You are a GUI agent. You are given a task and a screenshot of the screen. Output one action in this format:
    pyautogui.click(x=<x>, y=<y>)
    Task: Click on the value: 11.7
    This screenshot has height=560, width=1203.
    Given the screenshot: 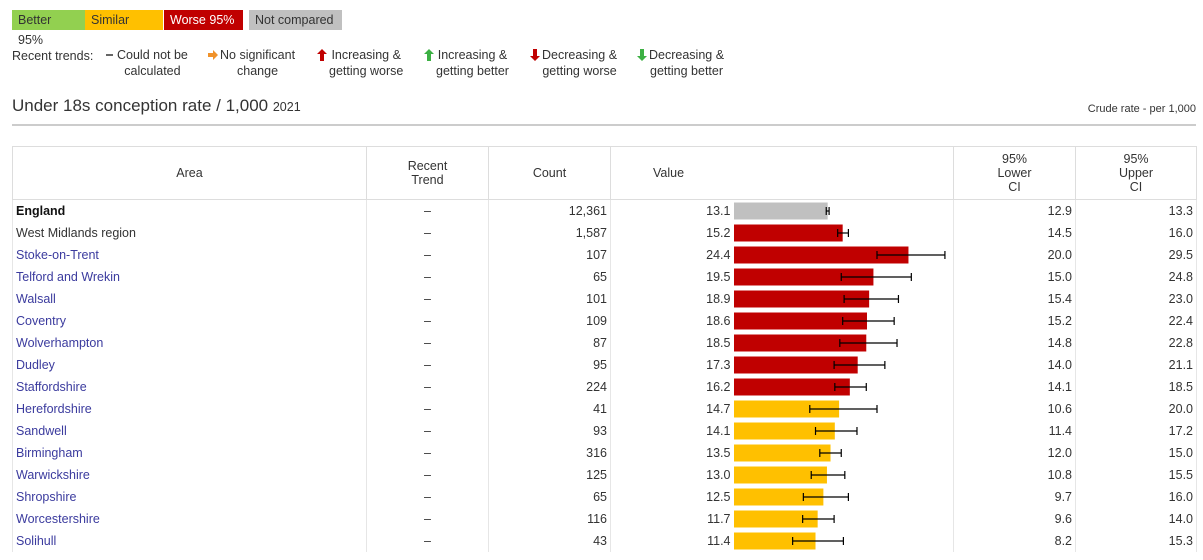 What is the action you would take?
    pyautogui.click(x=672, y=519)
    